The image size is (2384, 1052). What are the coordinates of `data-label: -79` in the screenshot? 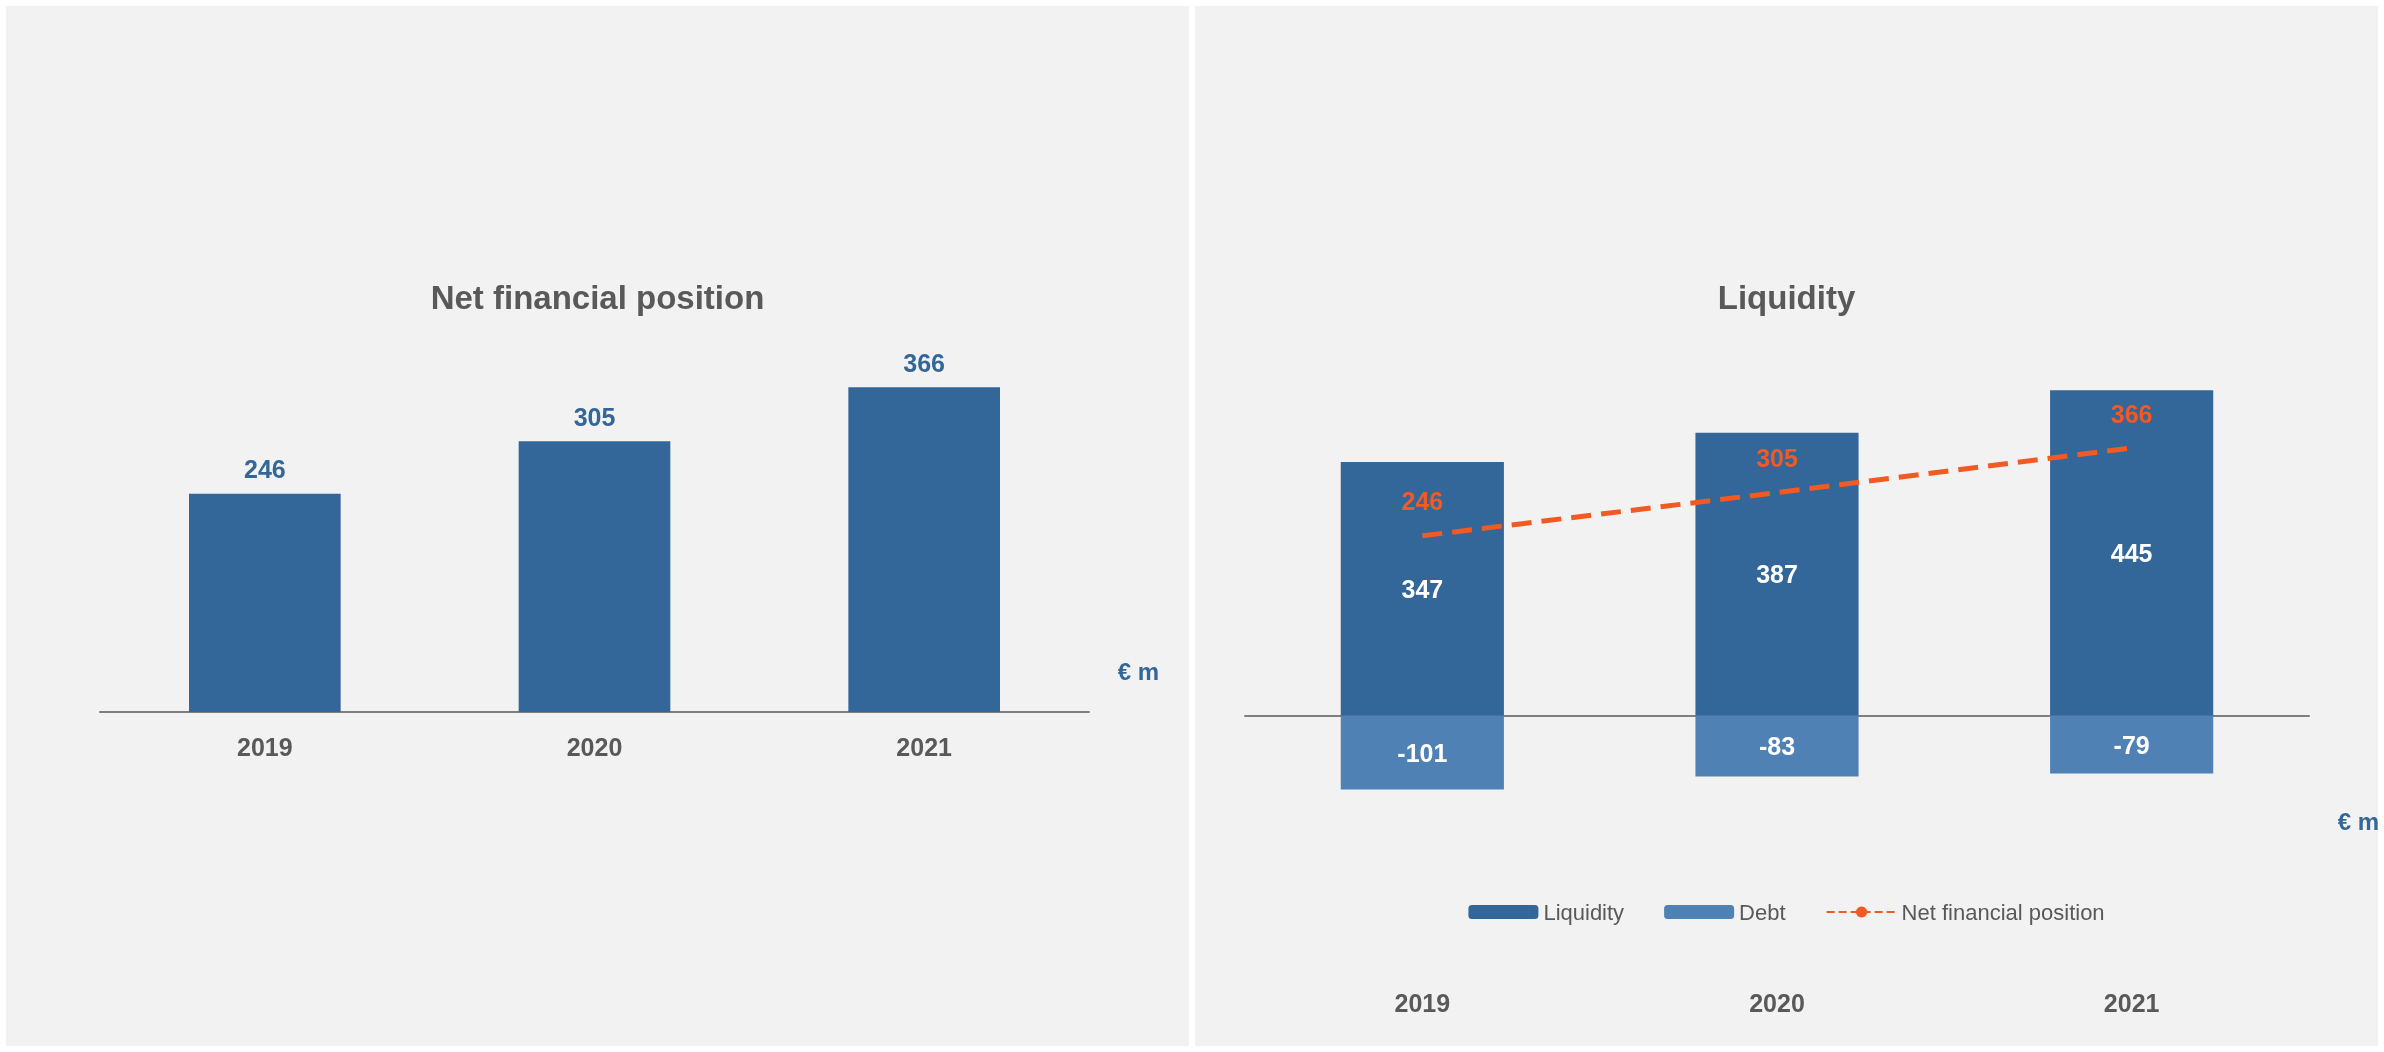 It's located at (2131, 744).